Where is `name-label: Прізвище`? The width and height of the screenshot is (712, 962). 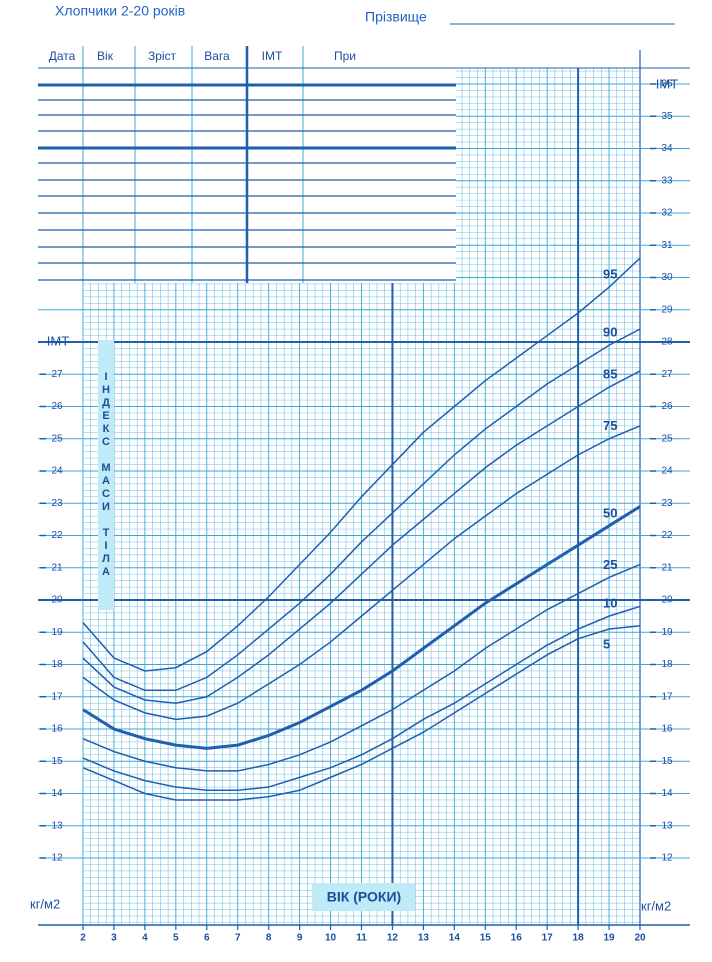 name-label: Прізвище is located at coordinates (396, 17).